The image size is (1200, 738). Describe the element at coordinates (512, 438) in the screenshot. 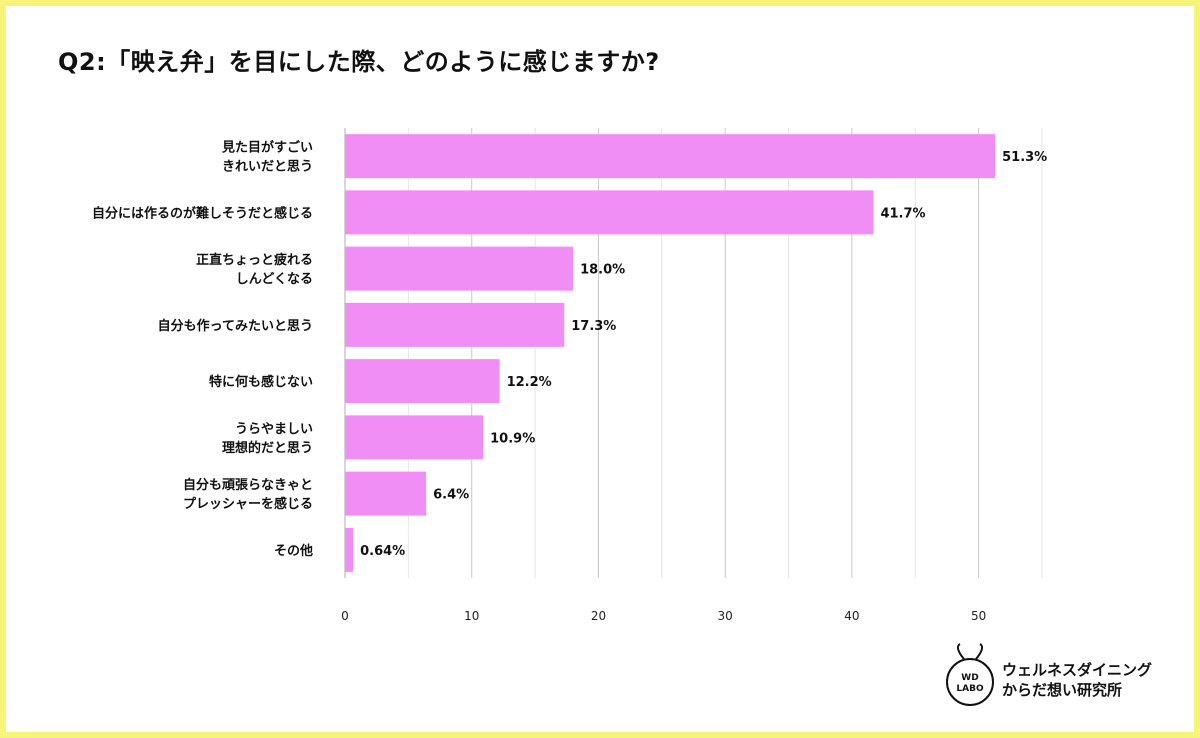

I see `value-label-5: 10.9%` at that location.